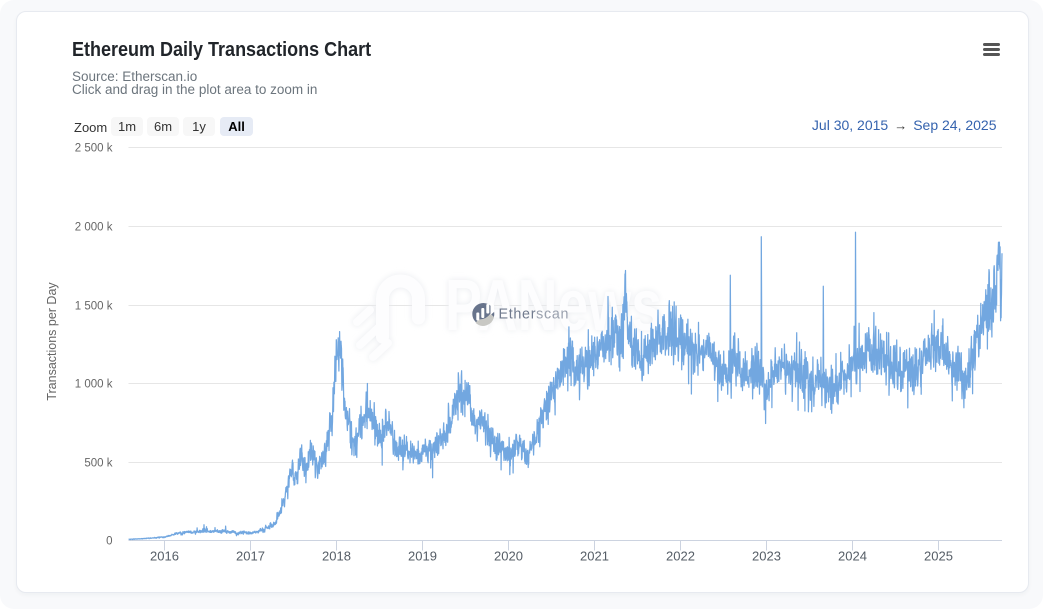  I want to click on svg-text: 2024, so click(852, 556).